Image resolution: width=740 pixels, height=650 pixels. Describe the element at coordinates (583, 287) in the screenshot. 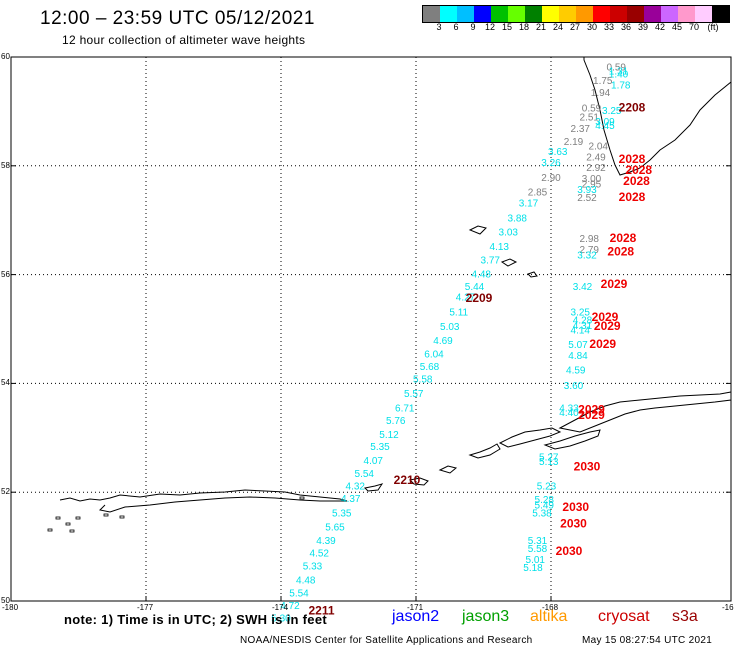

I see `swh-value: 3.42` at that location.